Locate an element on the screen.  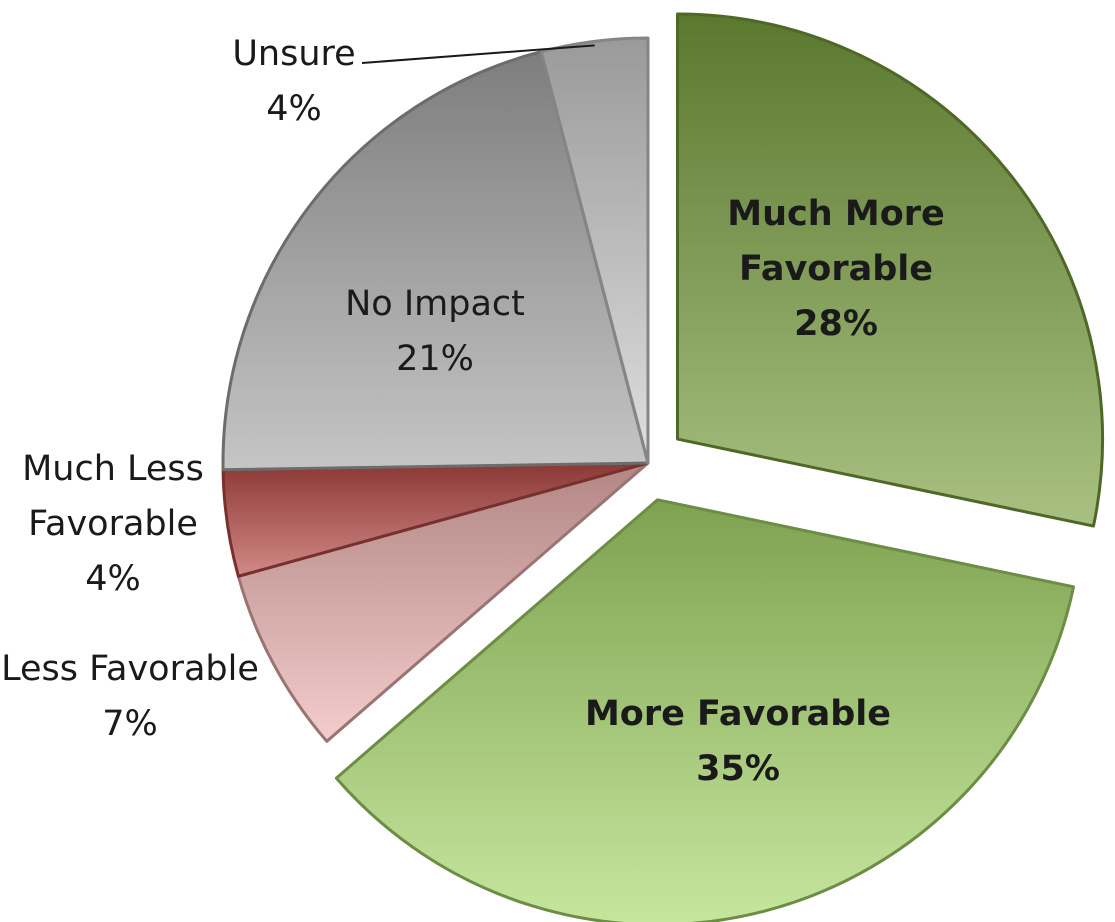
pie-slice-unsure is located at coordinates (594, 250).